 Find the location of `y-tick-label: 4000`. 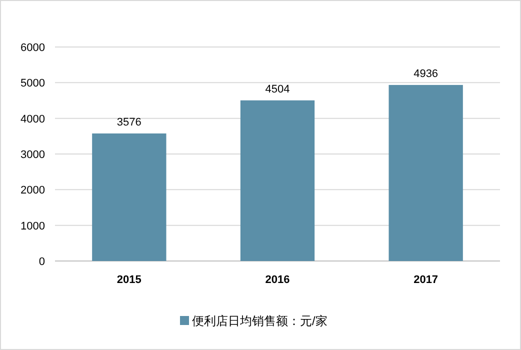

y-tick-label: 4000 is located at coordinates (32, 119).